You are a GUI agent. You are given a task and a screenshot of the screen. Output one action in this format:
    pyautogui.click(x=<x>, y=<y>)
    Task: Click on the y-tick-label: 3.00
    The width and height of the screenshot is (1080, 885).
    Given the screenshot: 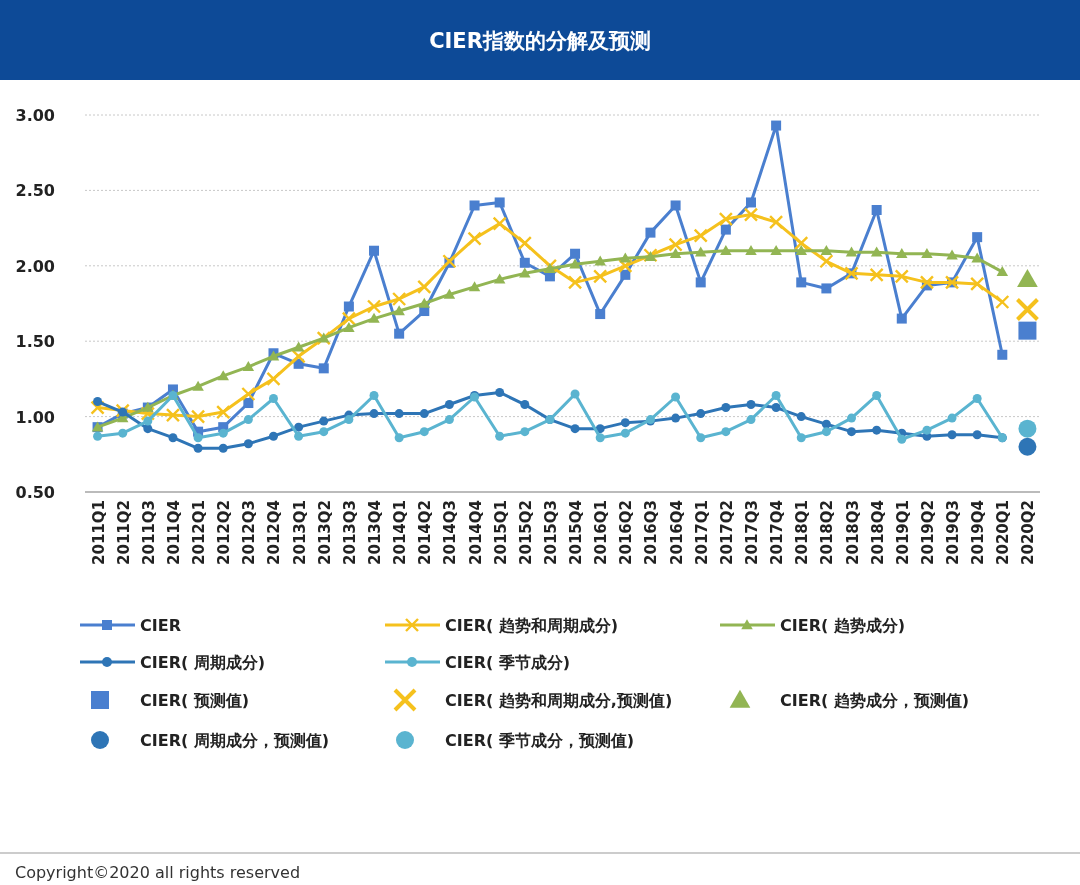 What is the action you would take?
    pyautogui.click(x=35, y=115)
    